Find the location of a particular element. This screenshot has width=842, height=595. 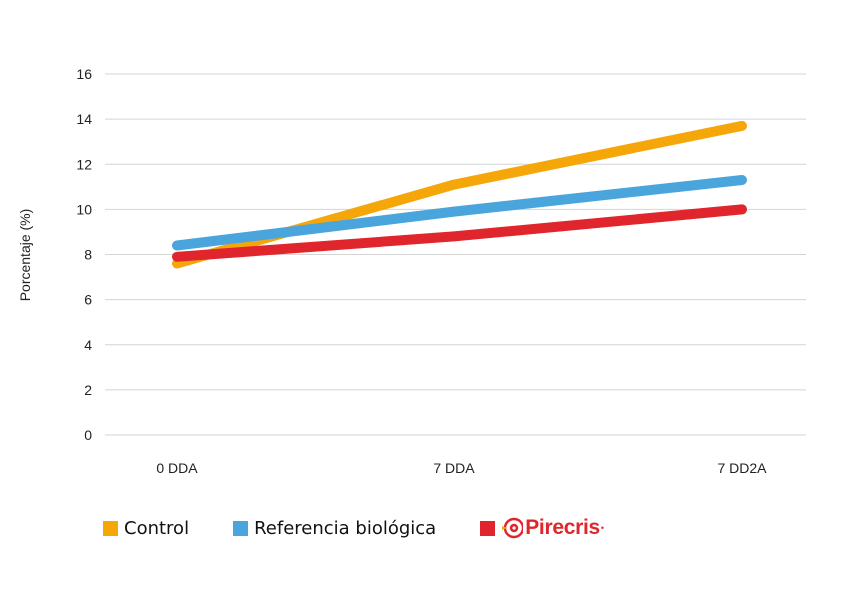

y-tick-label: 14 is located at coordinates (84, 119).